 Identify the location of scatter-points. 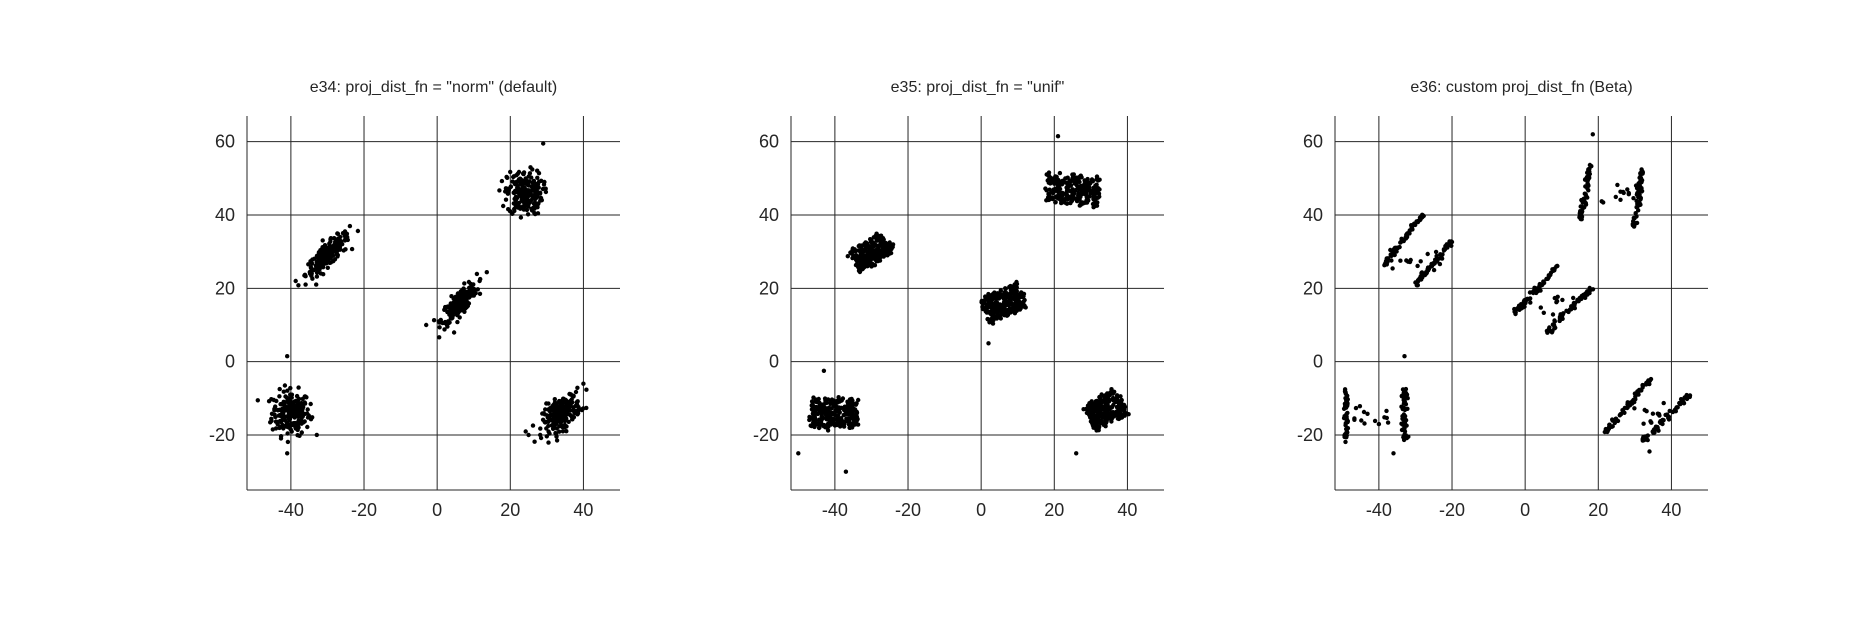
(422, 298).